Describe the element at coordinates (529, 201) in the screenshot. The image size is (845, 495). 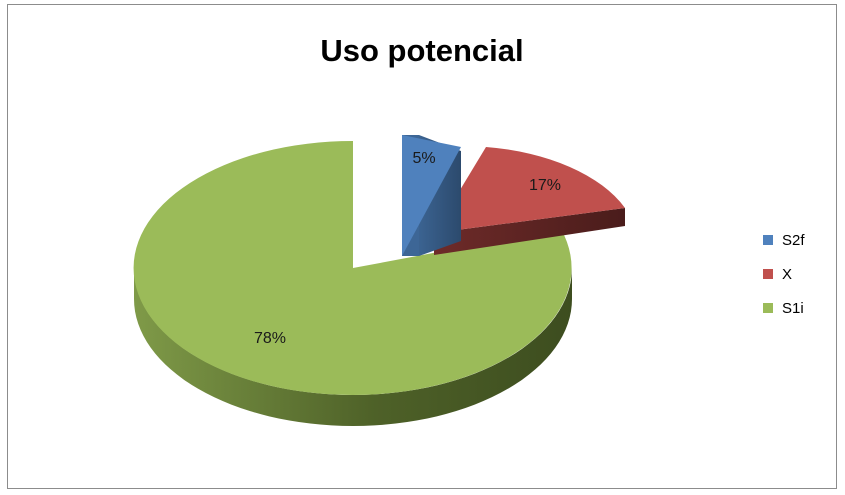
I see `pie-slice-X` at that location.